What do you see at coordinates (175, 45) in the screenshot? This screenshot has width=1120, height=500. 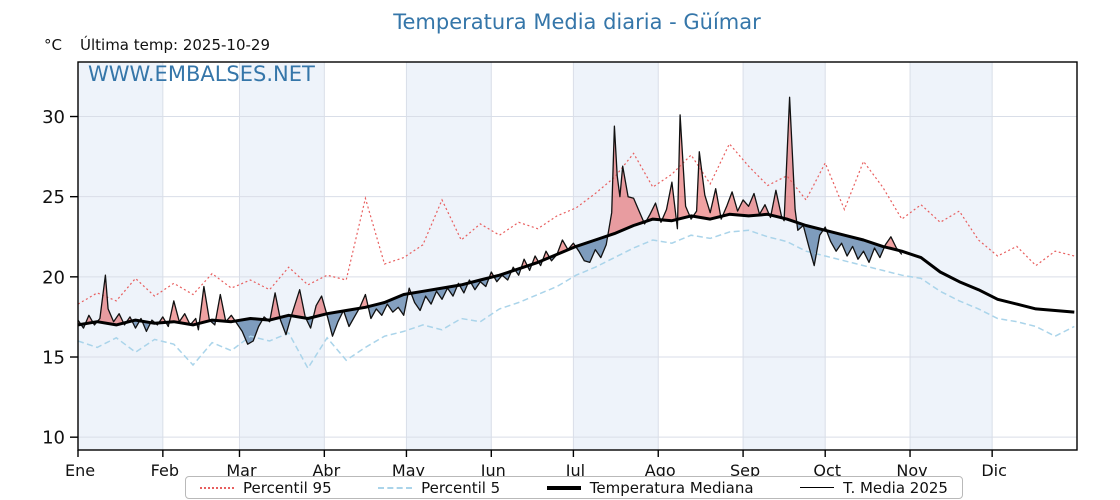 I see `last-temp-label: Última temp: 2025-10-29` at bounding box center [175, 45].